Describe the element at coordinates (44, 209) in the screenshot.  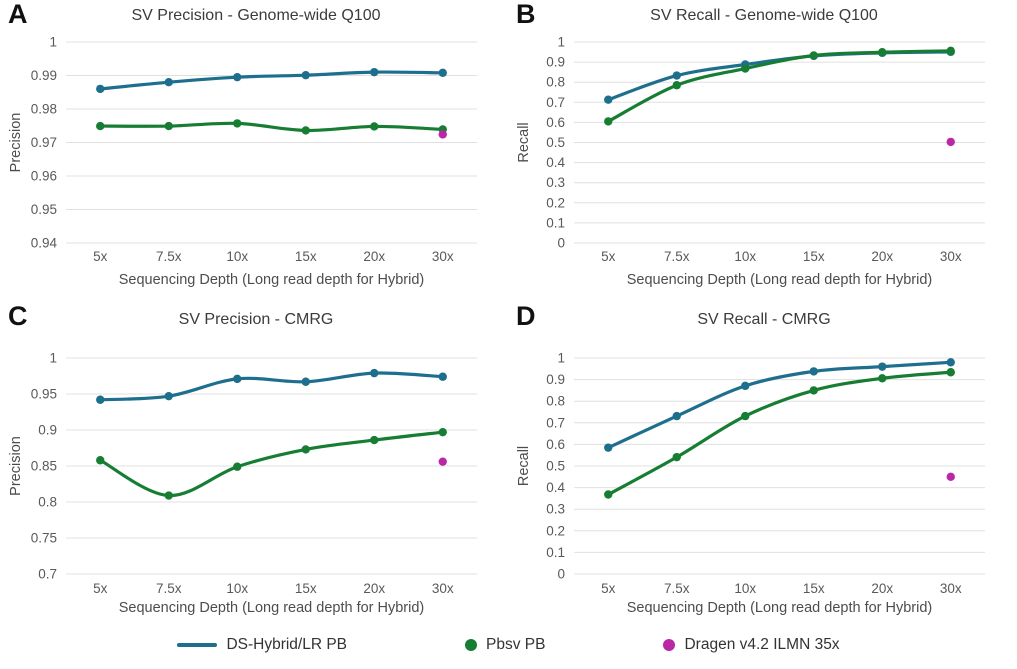
I see `y-tick-label: 0.95` at that location.